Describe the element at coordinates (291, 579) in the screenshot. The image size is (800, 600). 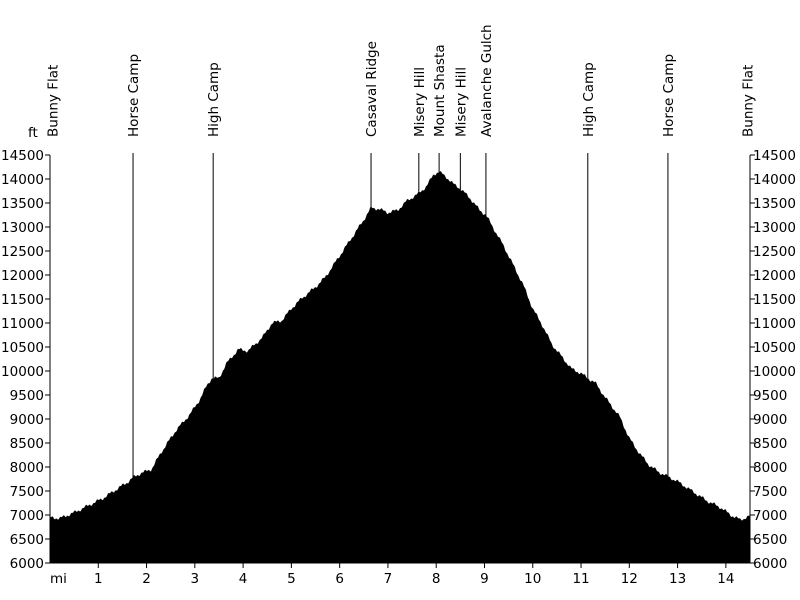
I see `x-tick-label: 5` at that location.